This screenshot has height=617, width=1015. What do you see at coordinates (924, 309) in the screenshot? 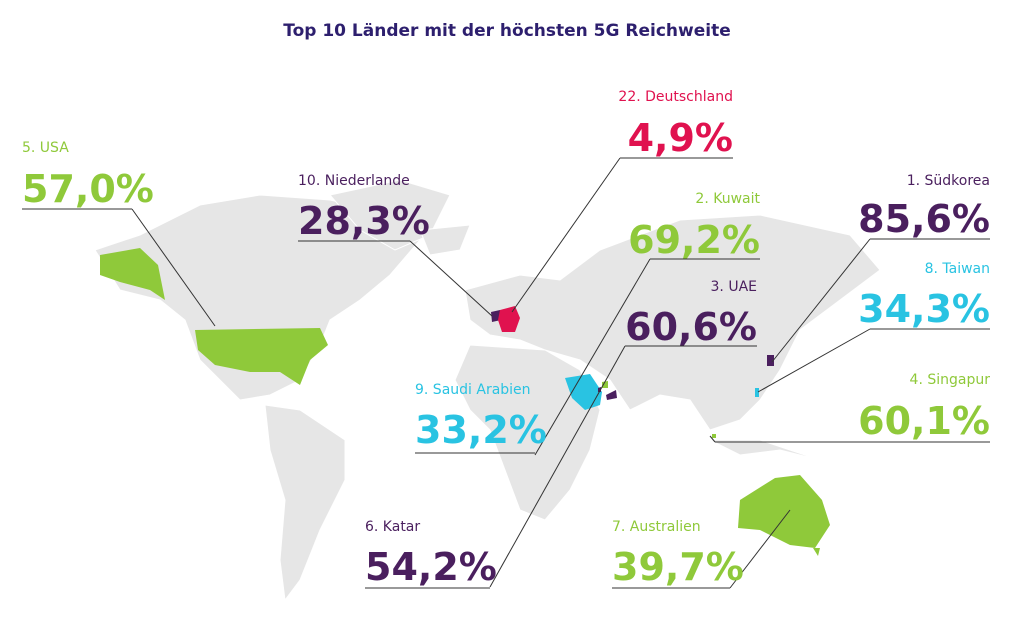
I see `country-value: 34,3%` at bounding box center [924, 309].